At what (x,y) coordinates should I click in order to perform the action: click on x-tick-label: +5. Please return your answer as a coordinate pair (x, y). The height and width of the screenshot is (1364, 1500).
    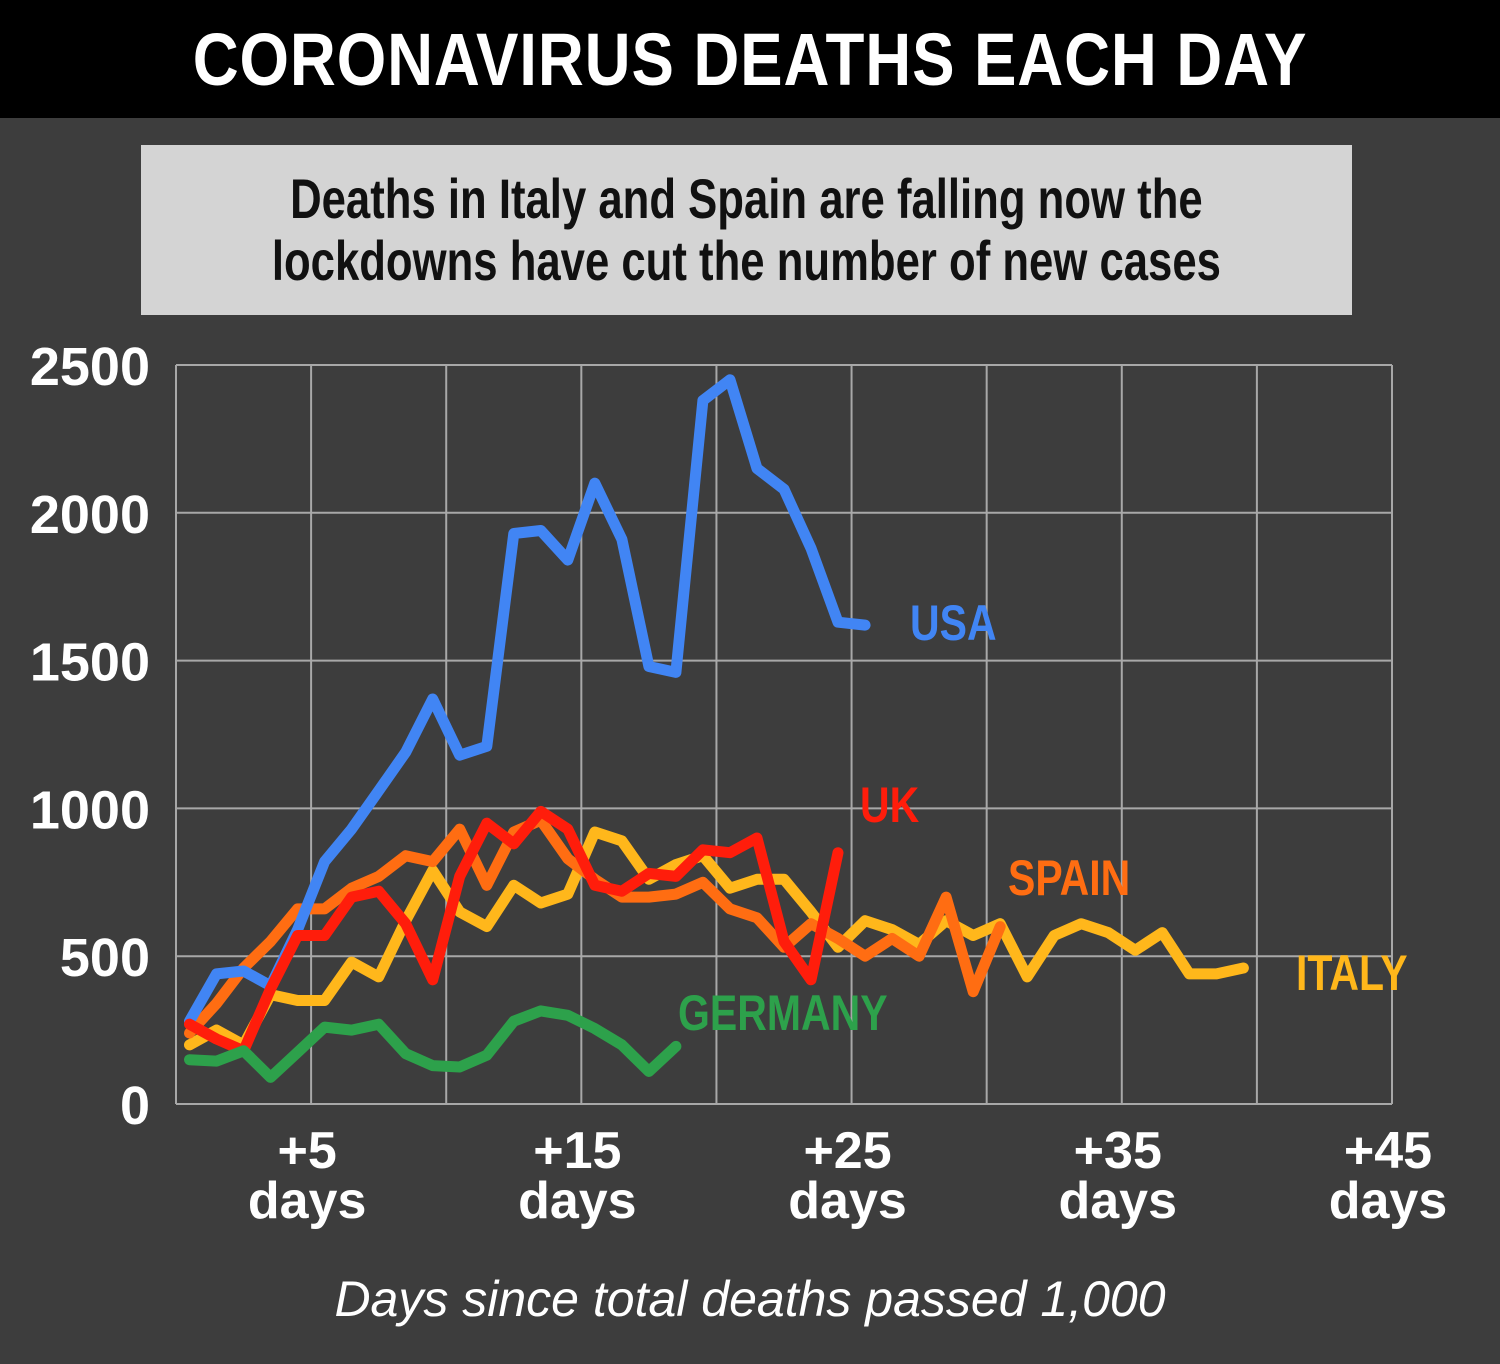
    Looking at the image, I should click on (306, 1151).